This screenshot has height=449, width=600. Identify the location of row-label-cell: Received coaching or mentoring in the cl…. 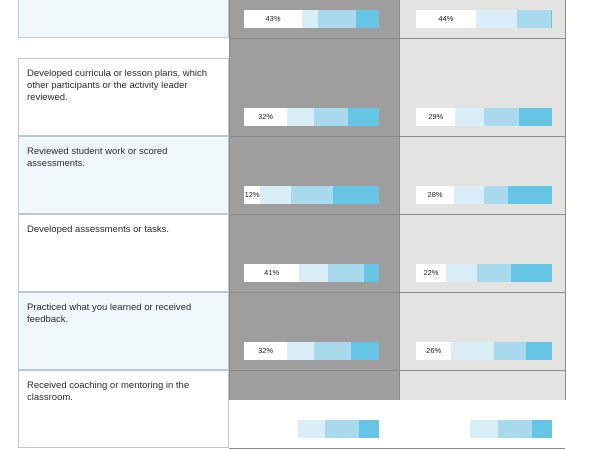
(123, 409).